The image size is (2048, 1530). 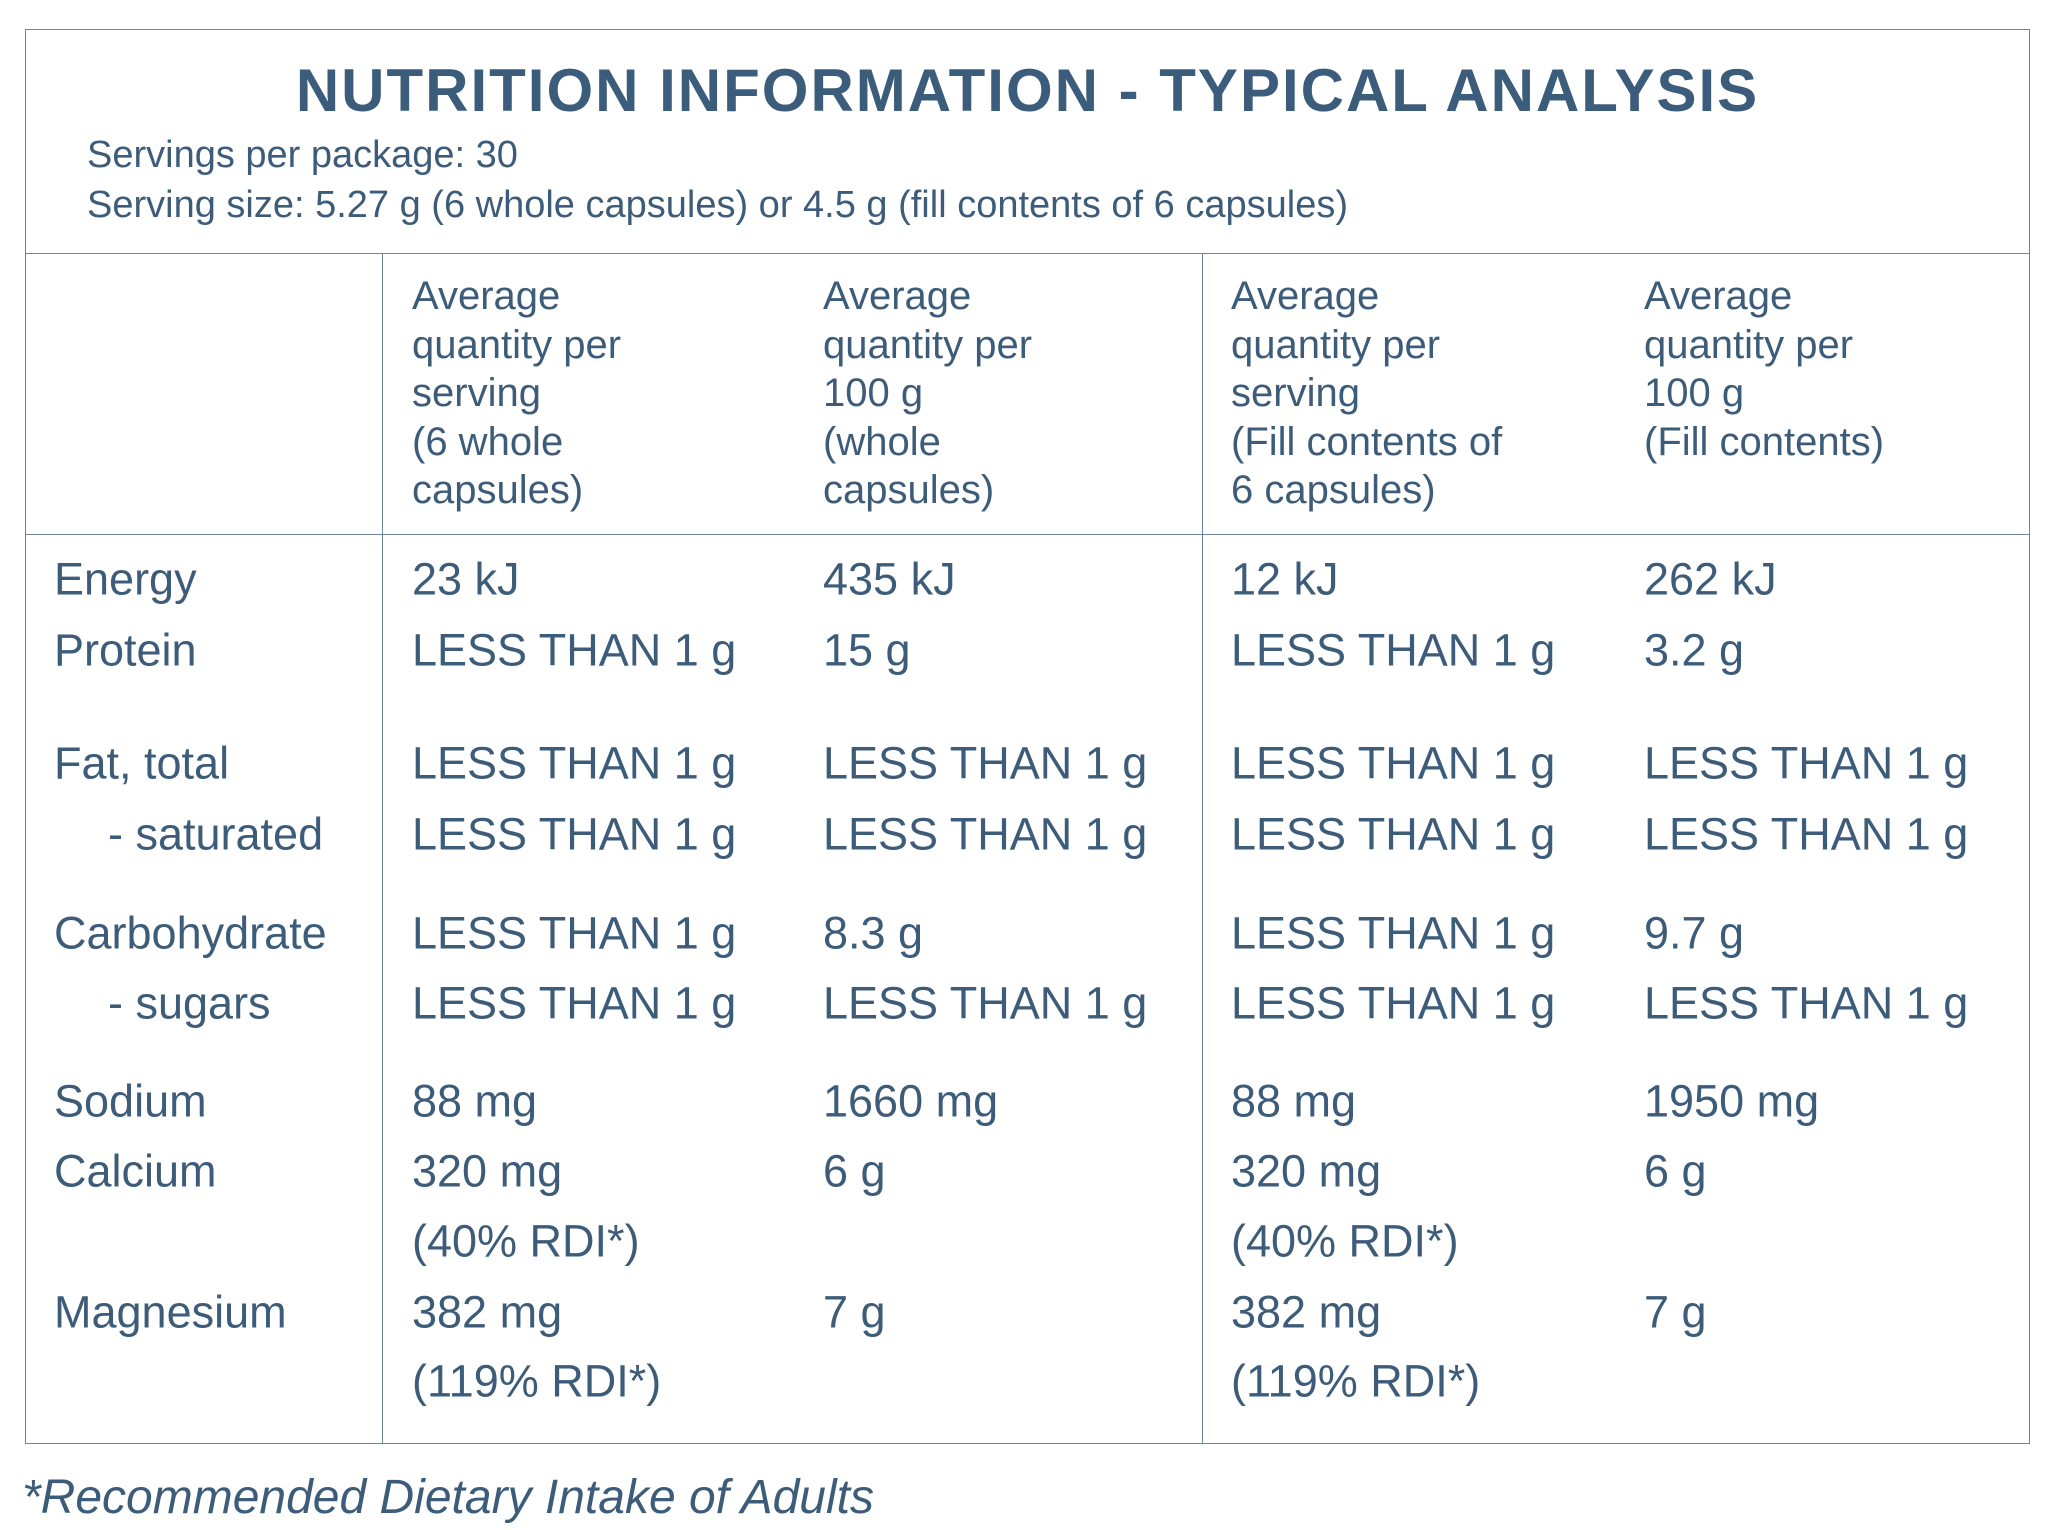 What do you see at coordinates (170, 1312) in the screenshot?
I see `row-label: Magnesium` at bounding box center [170, 1312].